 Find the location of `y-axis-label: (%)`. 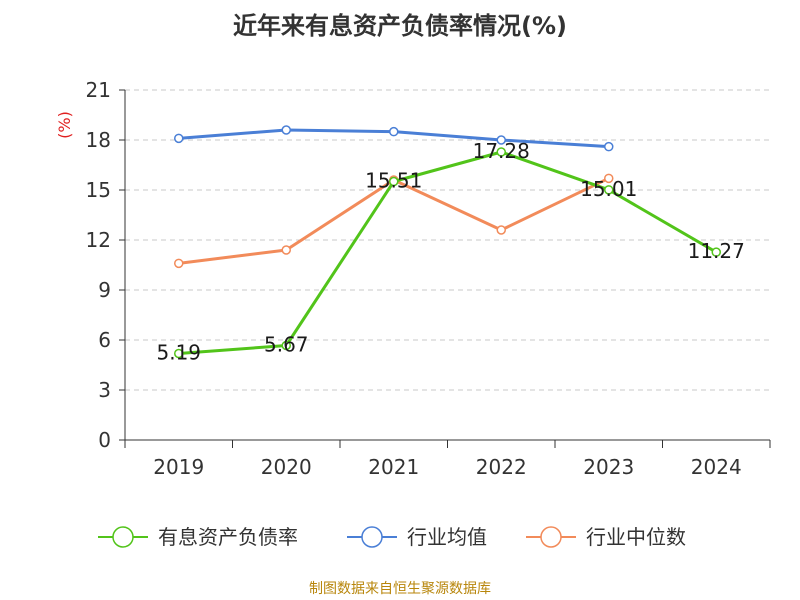

y-axis-label: (%) is located at coordinates (64, 125).